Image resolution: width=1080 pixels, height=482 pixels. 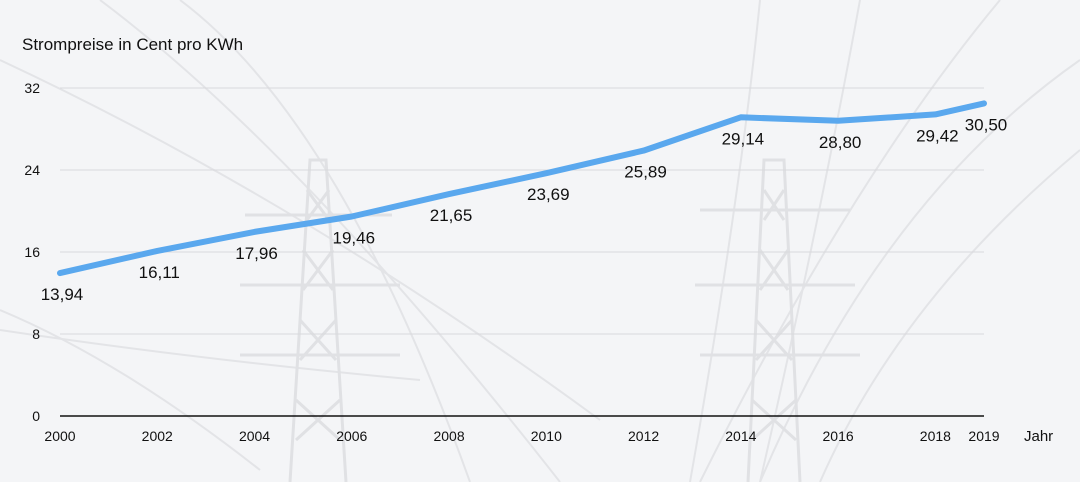 I want to click on x-tick-label: 2018, so click(x=935, y=436).